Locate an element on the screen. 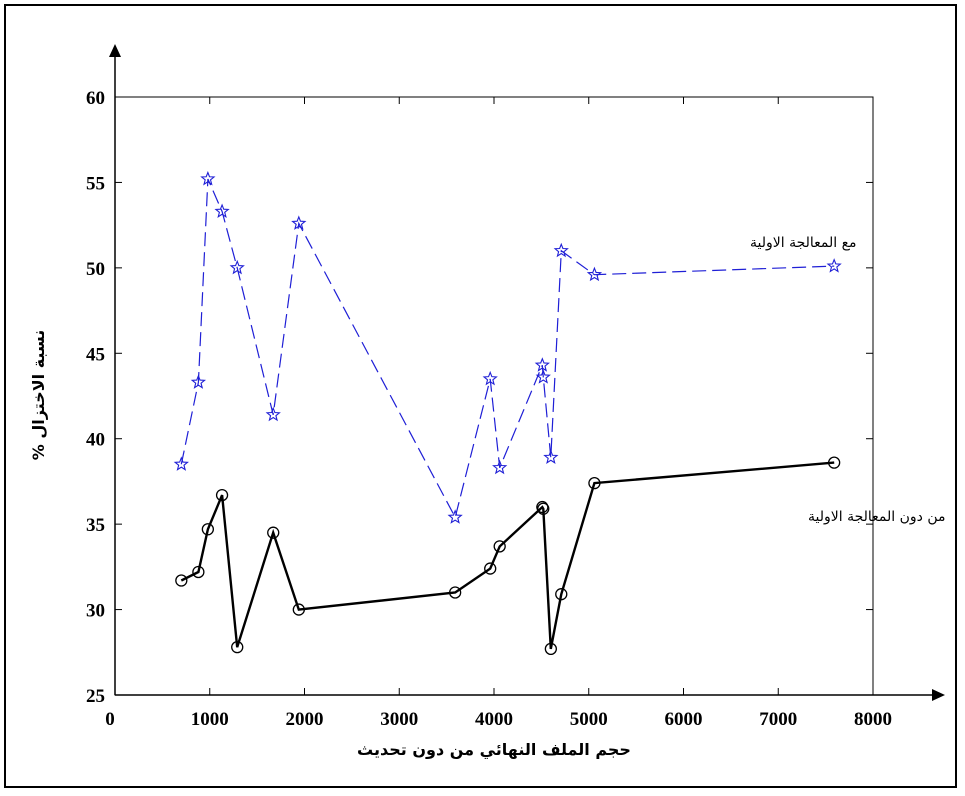 The width and height of the screenshot is (965, 796). series-annotation-preprocessed: مع المعالجة الاولية is located at coordinates (803, 243).